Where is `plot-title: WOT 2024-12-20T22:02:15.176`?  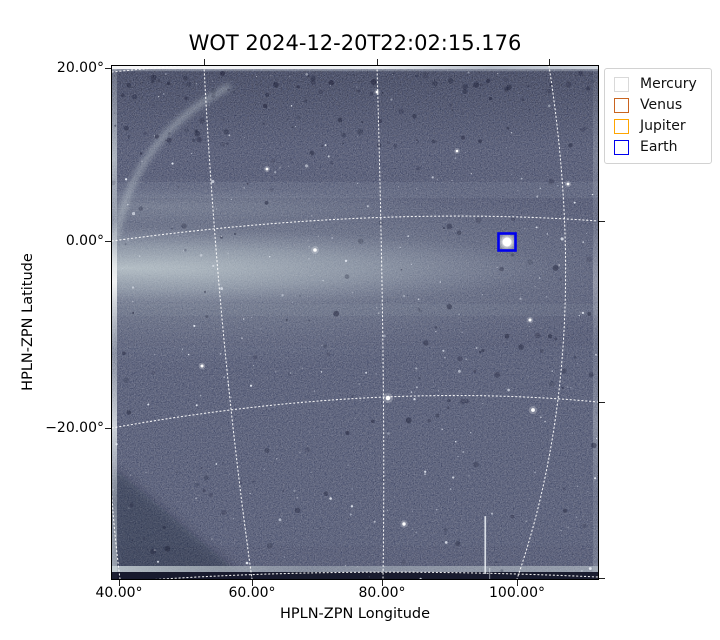
plot-title: WOT 2024-12-20T22:02:15.176 is located at coordinates (355, 43).